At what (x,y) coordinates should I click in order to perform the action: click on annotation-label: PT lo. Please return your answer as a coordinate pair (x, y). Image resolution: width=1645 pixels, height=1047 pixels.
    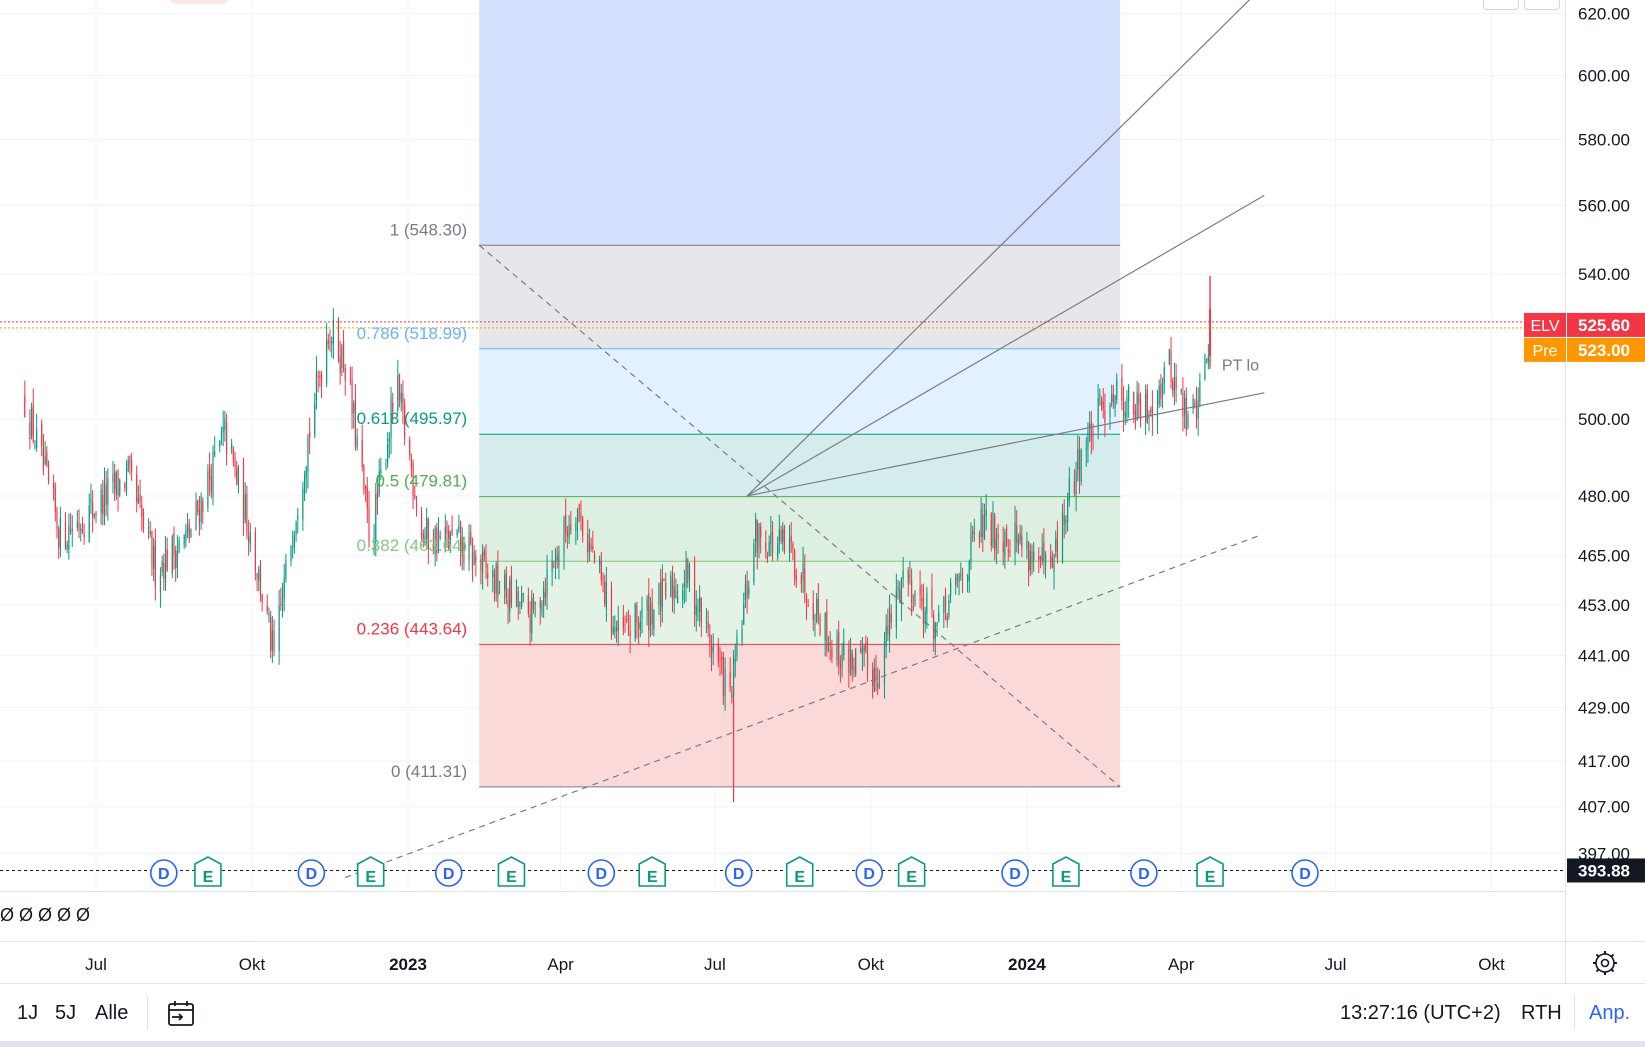
    Looking at the image, I should click on (1240, 366).